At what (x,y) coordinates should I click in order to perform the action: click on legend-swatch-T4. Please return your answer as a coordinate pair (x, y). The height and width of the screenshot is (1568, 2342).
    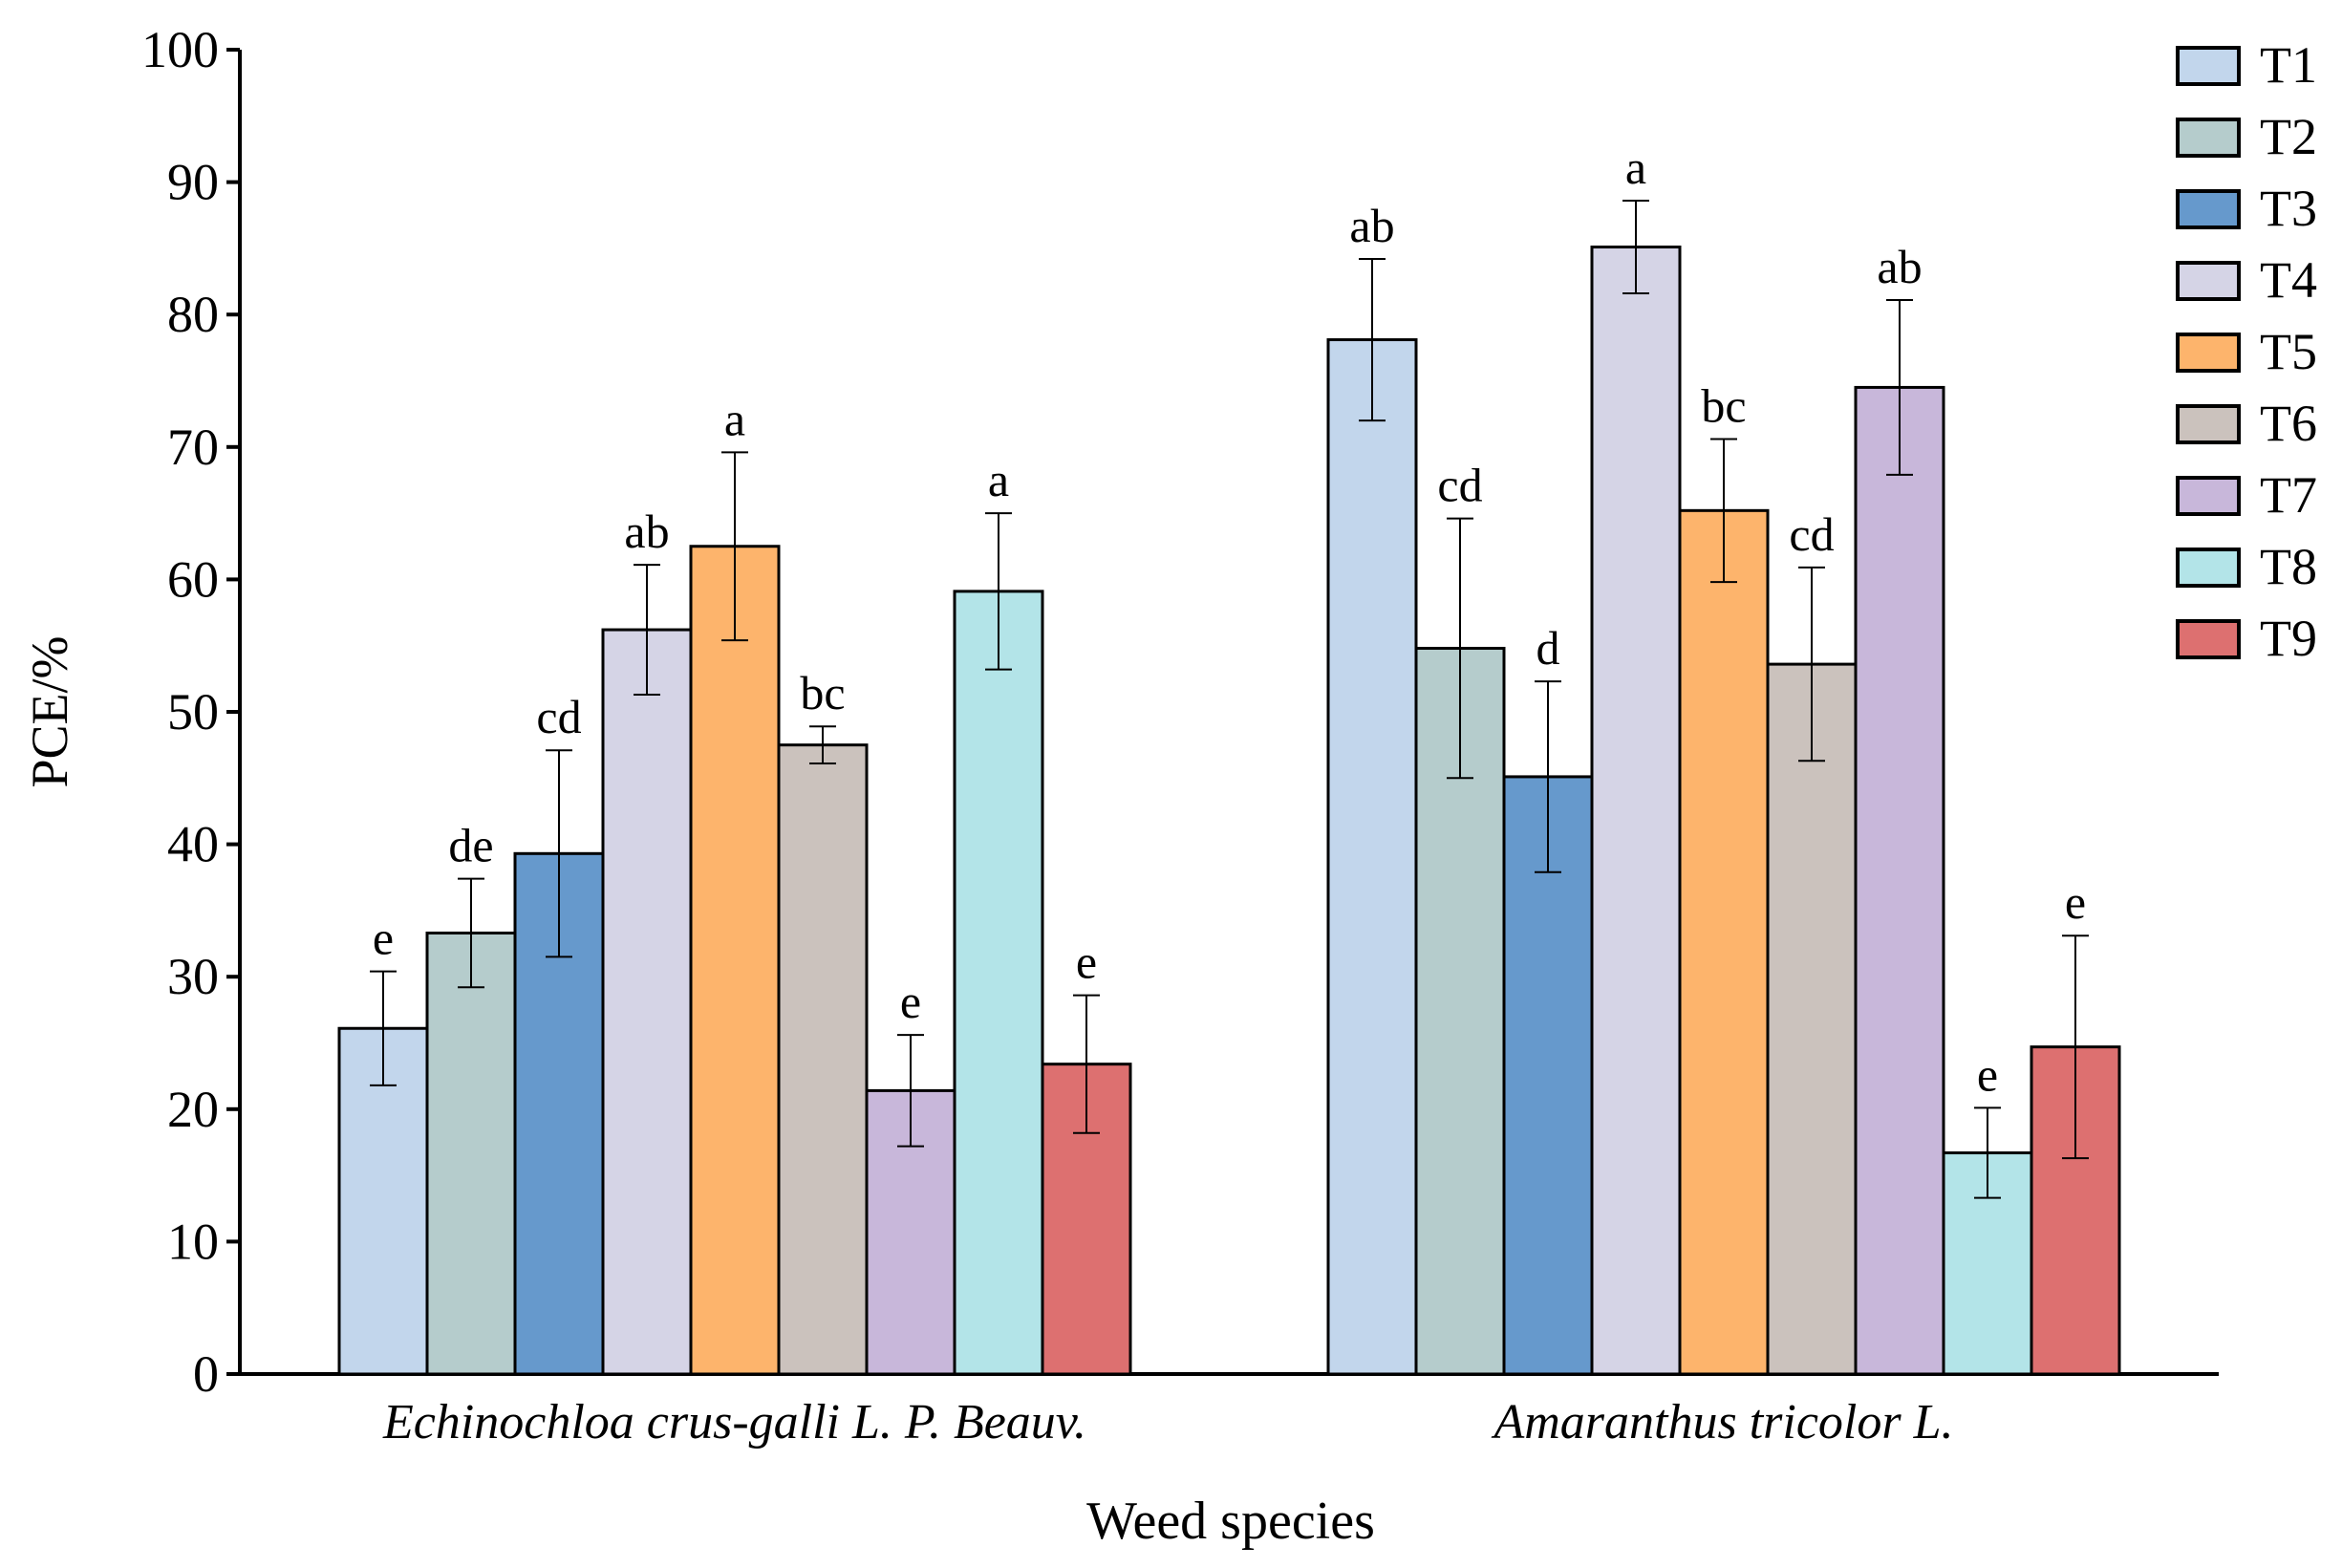
    Looking at the image, I should click on (2209, 281).